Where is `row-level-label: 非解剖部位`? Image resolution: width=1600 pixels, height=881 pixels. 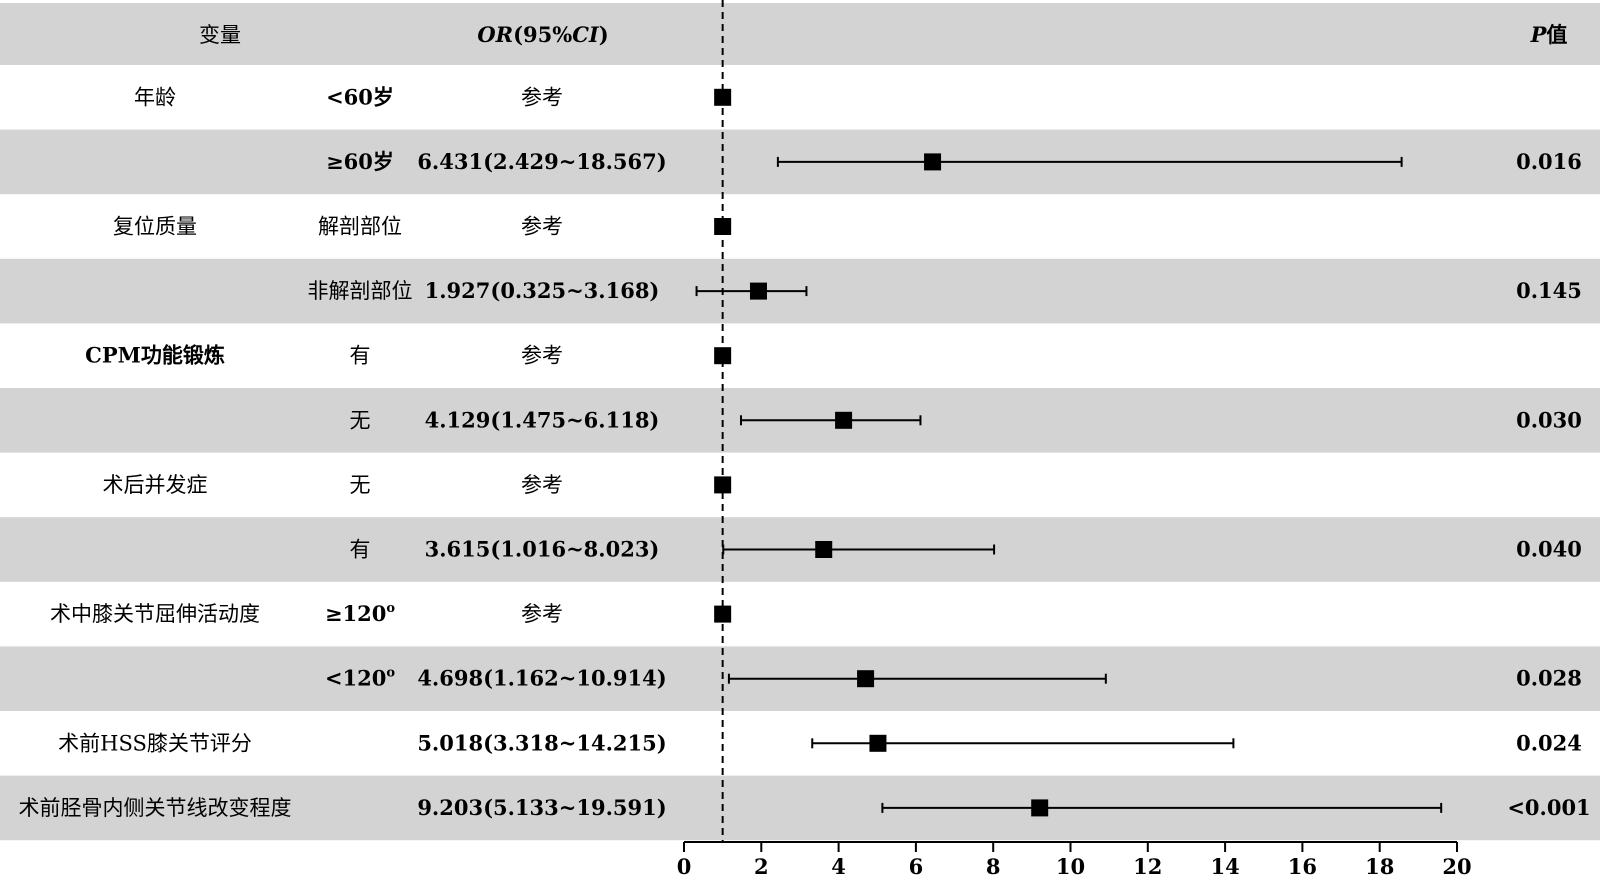 row-level-label: 非解剖部位 is located at coordinates (360, 291).